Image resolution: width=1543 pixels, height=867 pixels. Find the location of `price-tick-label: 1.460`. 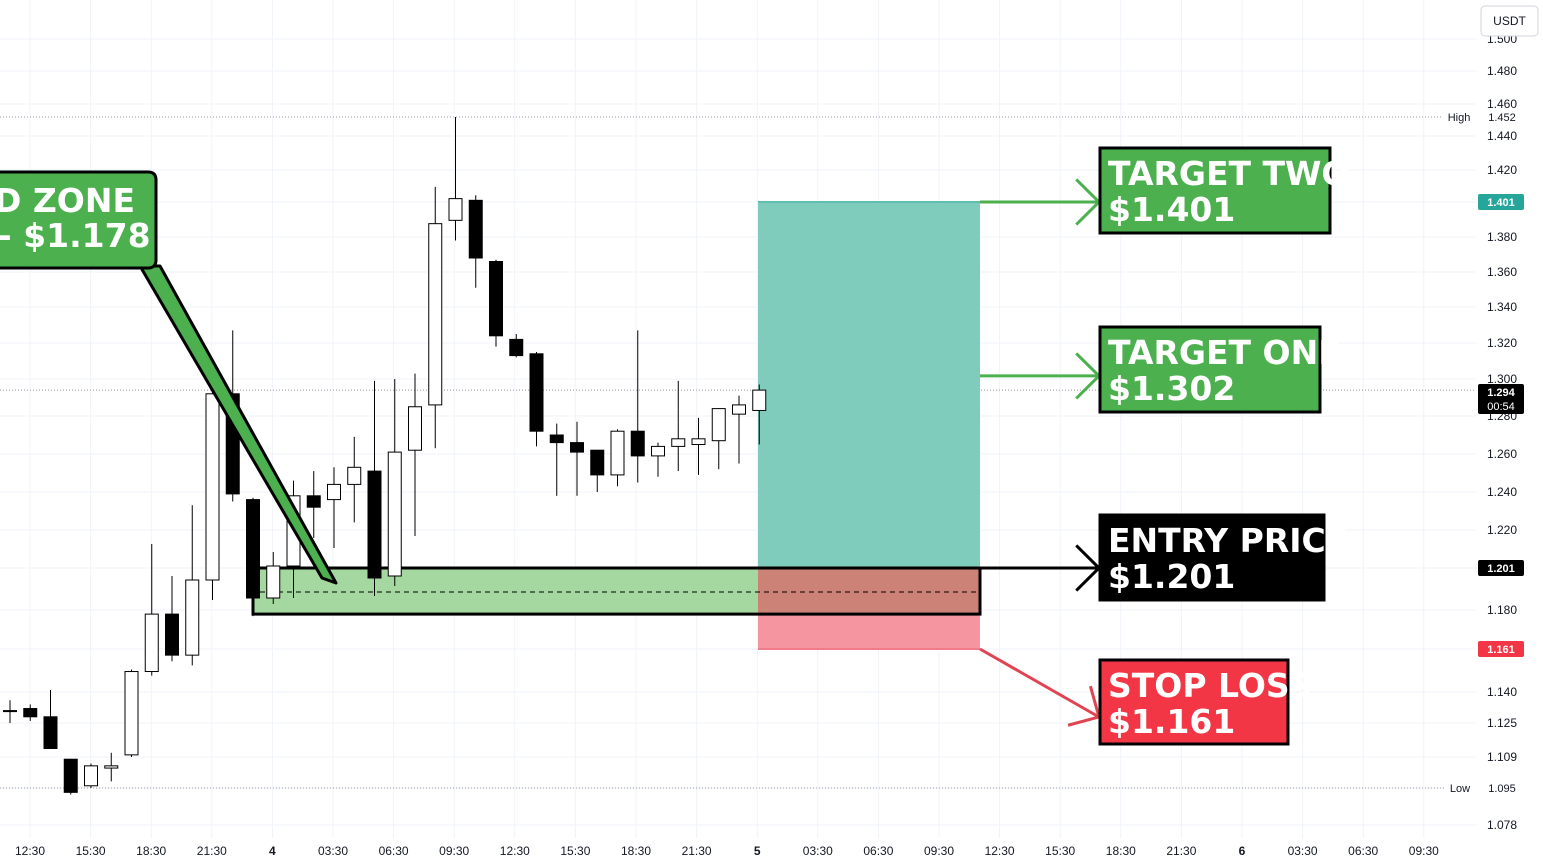

price-tick-label: 1.460 is located at coordinates (1502, 104).